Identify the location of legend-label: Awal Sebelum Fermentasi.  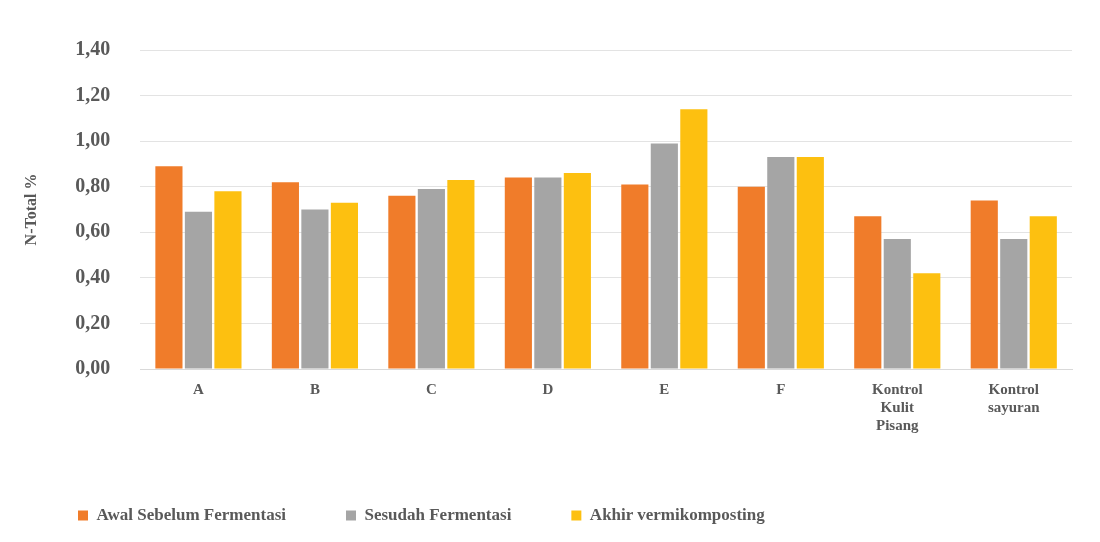
(191, 514).